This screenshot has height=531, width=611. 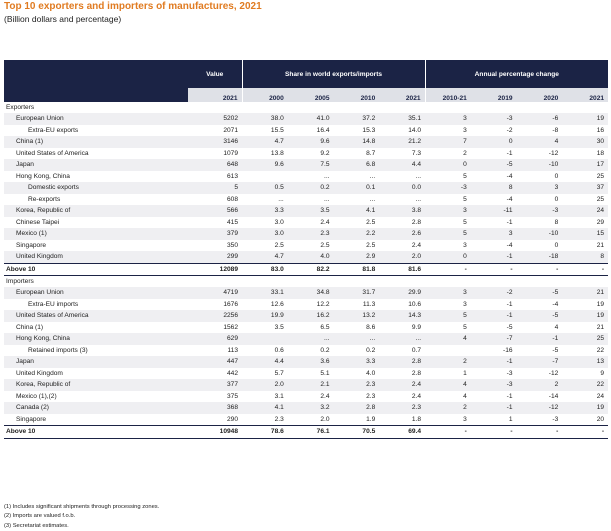 I want to click on total-row: Above 10 12089 83.0 82.2 81.8 81.6- - - -, so click(x=306, y=269).